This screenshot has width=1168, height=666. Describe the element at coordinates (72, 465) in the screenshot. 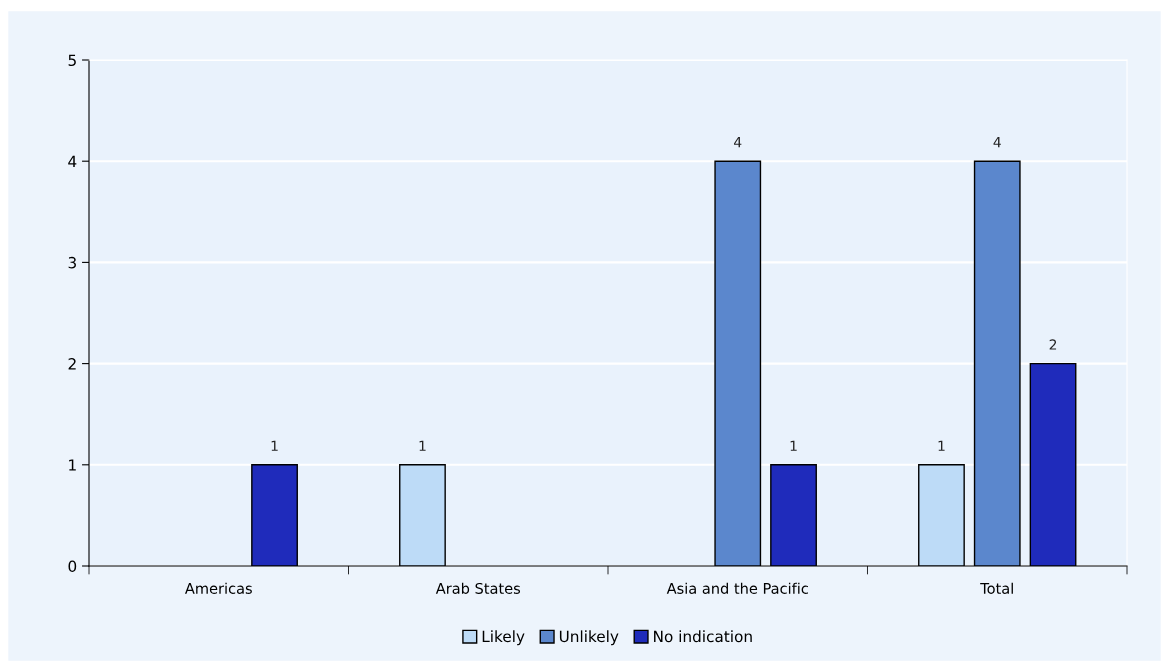

I see `y-tick-label: 1` at that location.